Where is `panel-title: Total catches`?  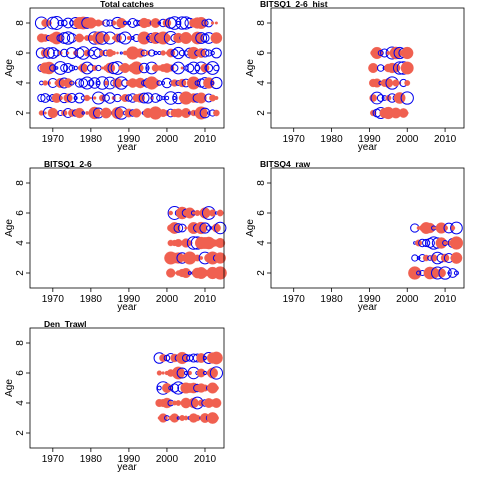
panel-title: Total catches is located at coordinates (127, 4).